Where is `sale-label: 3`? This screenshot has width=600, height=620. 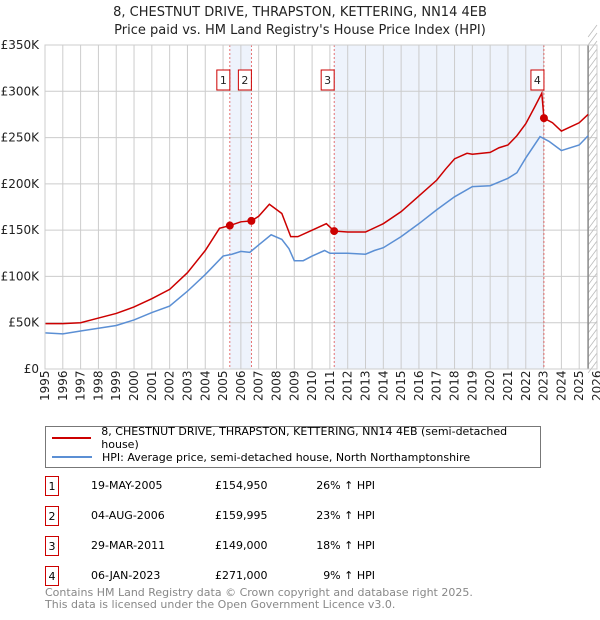
sale-label: 3 is located at coordinates (327, 80).